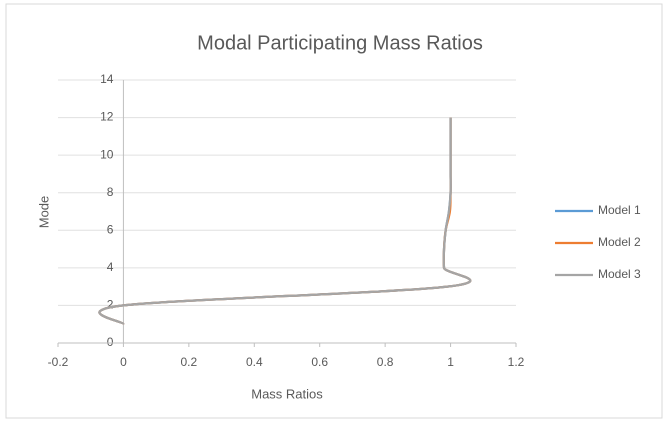 The height and width of the screenshot is (423, 669). Describe the element at coordinates (43, 212) in the screenshot. I see `y-axis-label: Mode` at that location.